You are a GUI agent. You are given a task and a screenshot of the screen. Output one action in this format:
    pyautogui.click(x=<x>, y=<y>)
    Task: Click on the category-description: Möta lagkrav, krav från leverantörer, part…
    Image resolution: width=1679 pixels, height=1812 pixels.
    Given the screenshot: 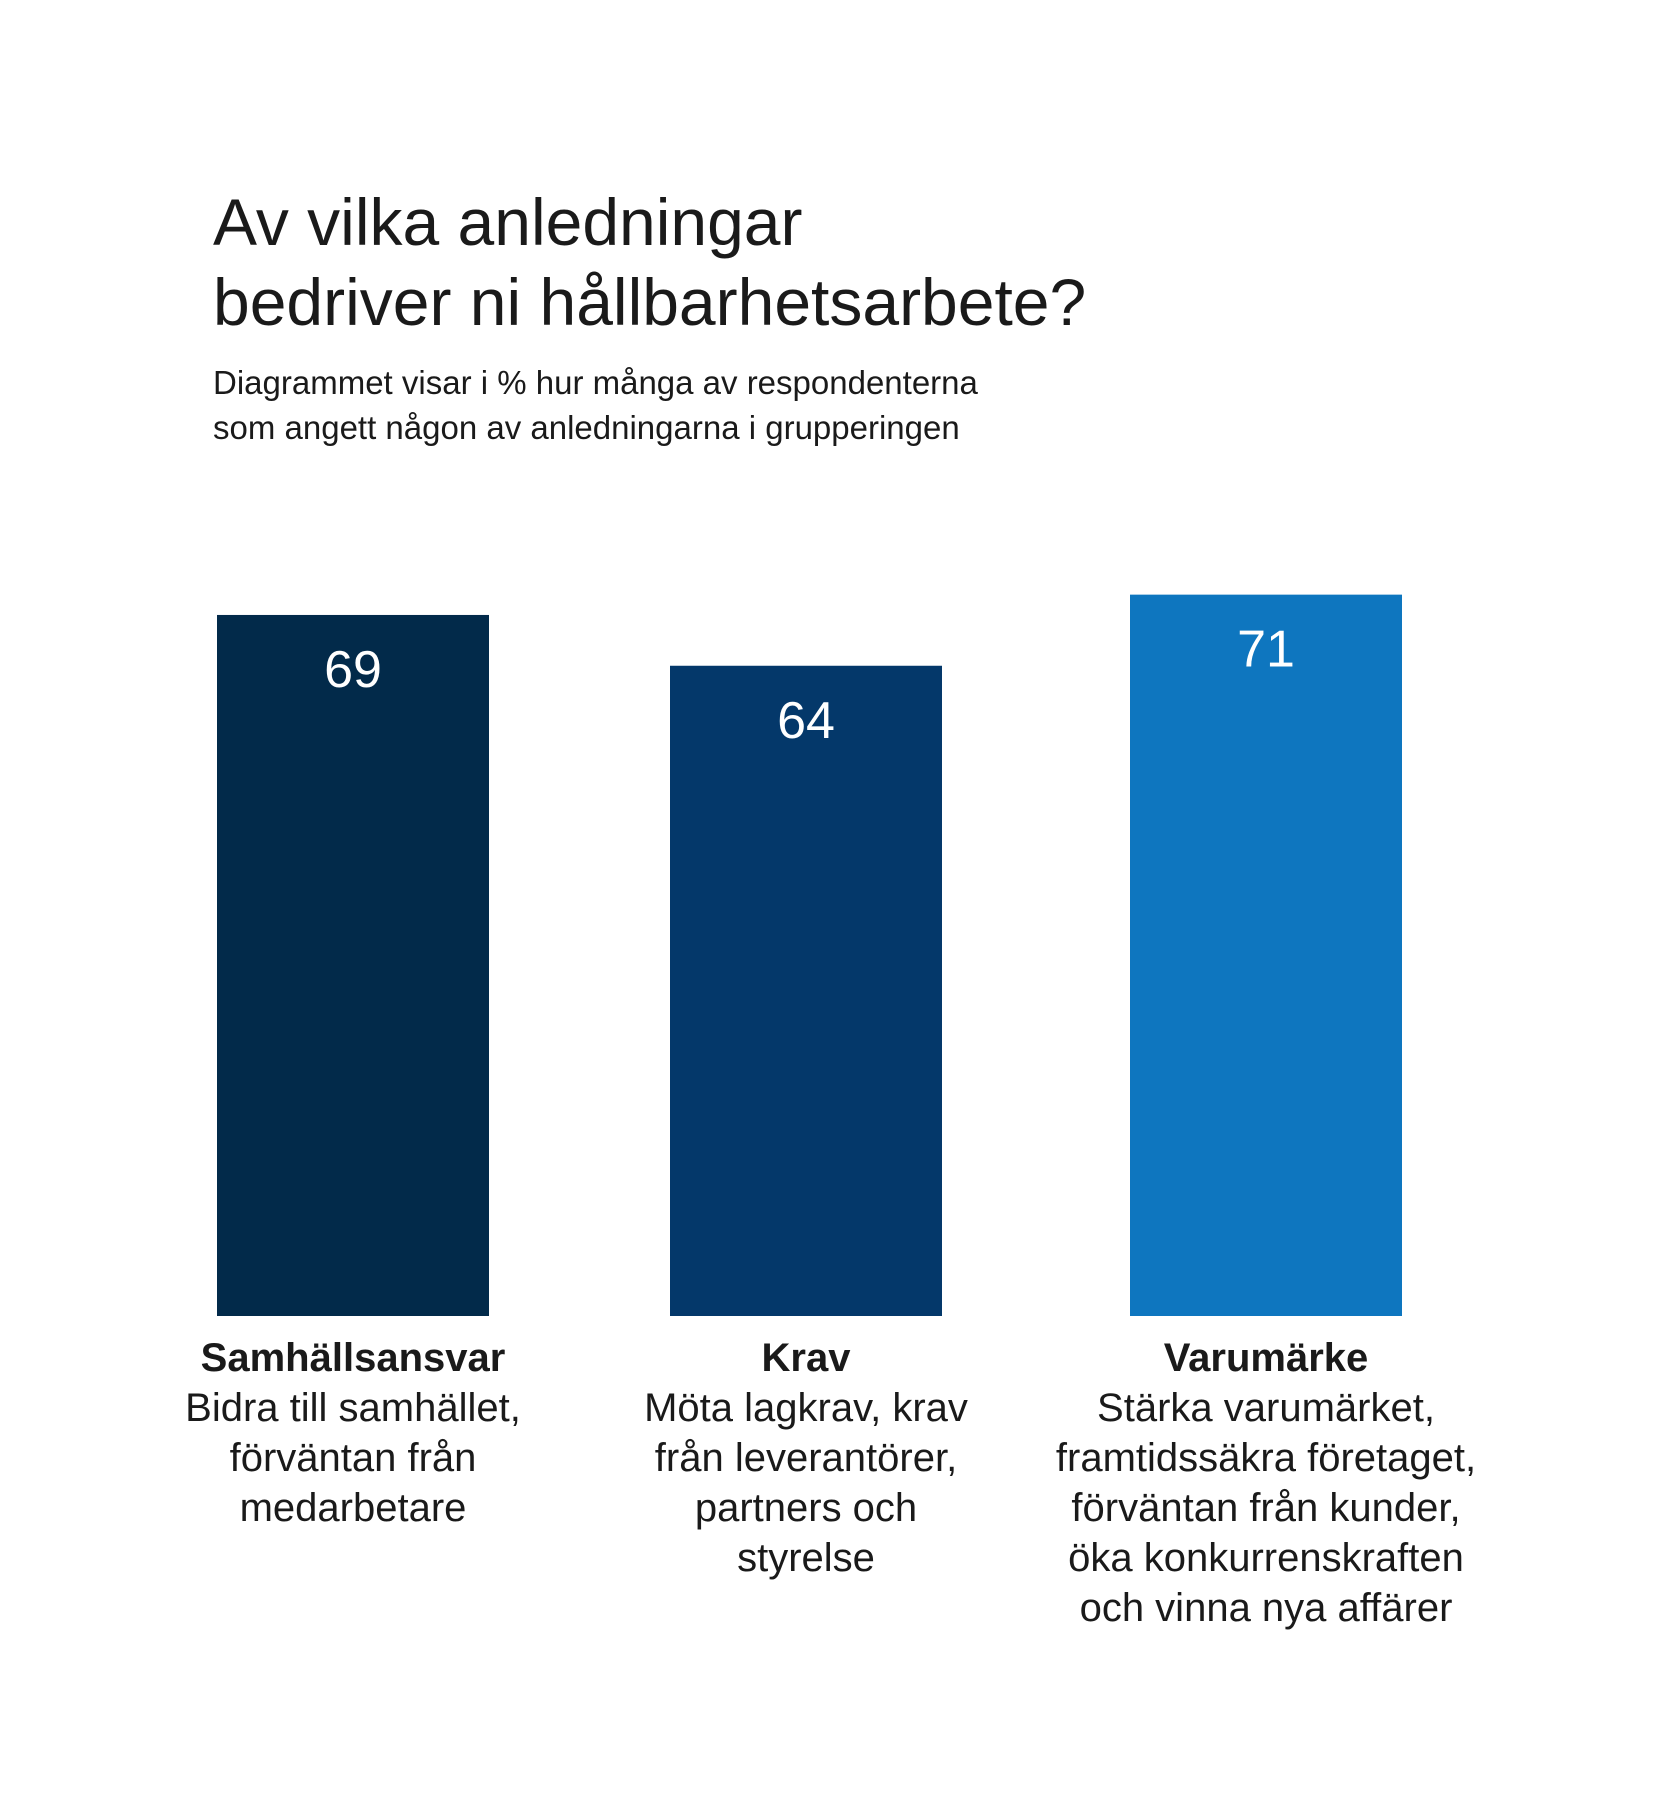 What is the action you would take?
    pyautogui.click(x=806, y=1483)
    